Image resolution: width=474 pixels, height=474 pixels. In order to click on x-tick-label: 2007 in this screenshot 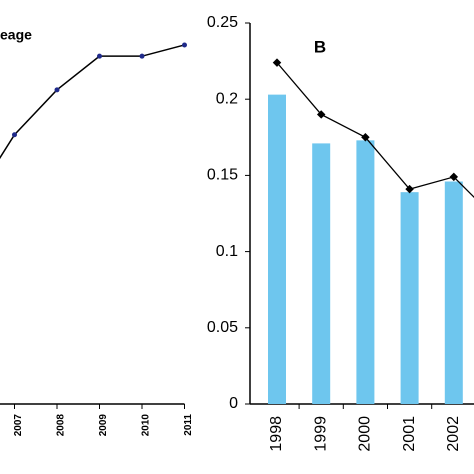, I will do `click(18, 425)`.